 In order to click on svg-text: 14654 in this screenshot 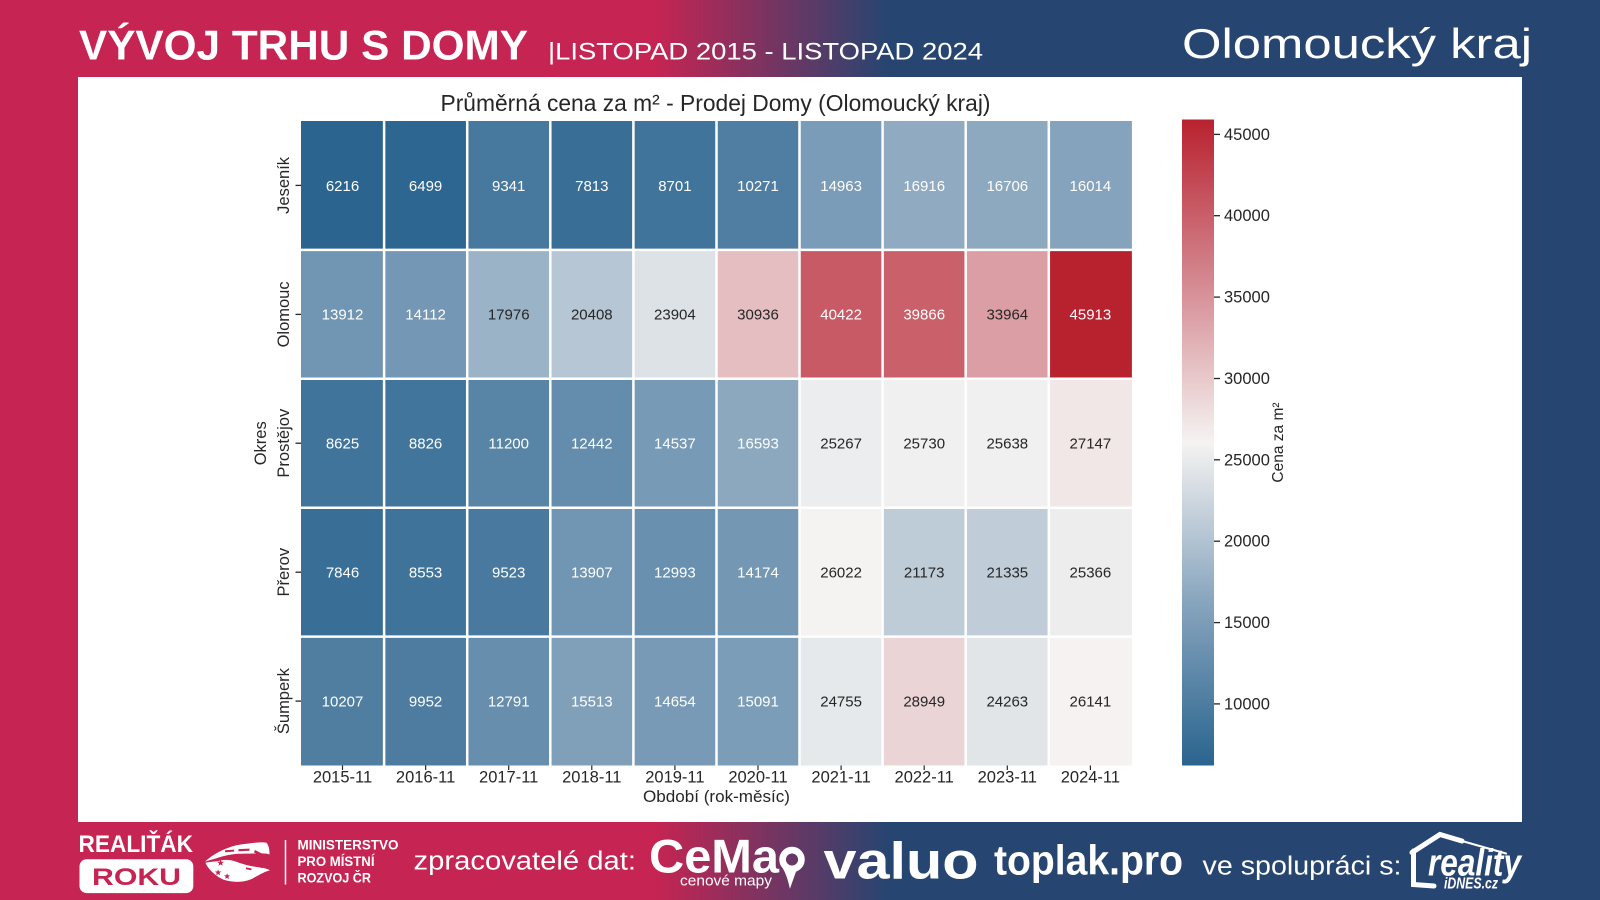, I will do `click(675, 701)`.